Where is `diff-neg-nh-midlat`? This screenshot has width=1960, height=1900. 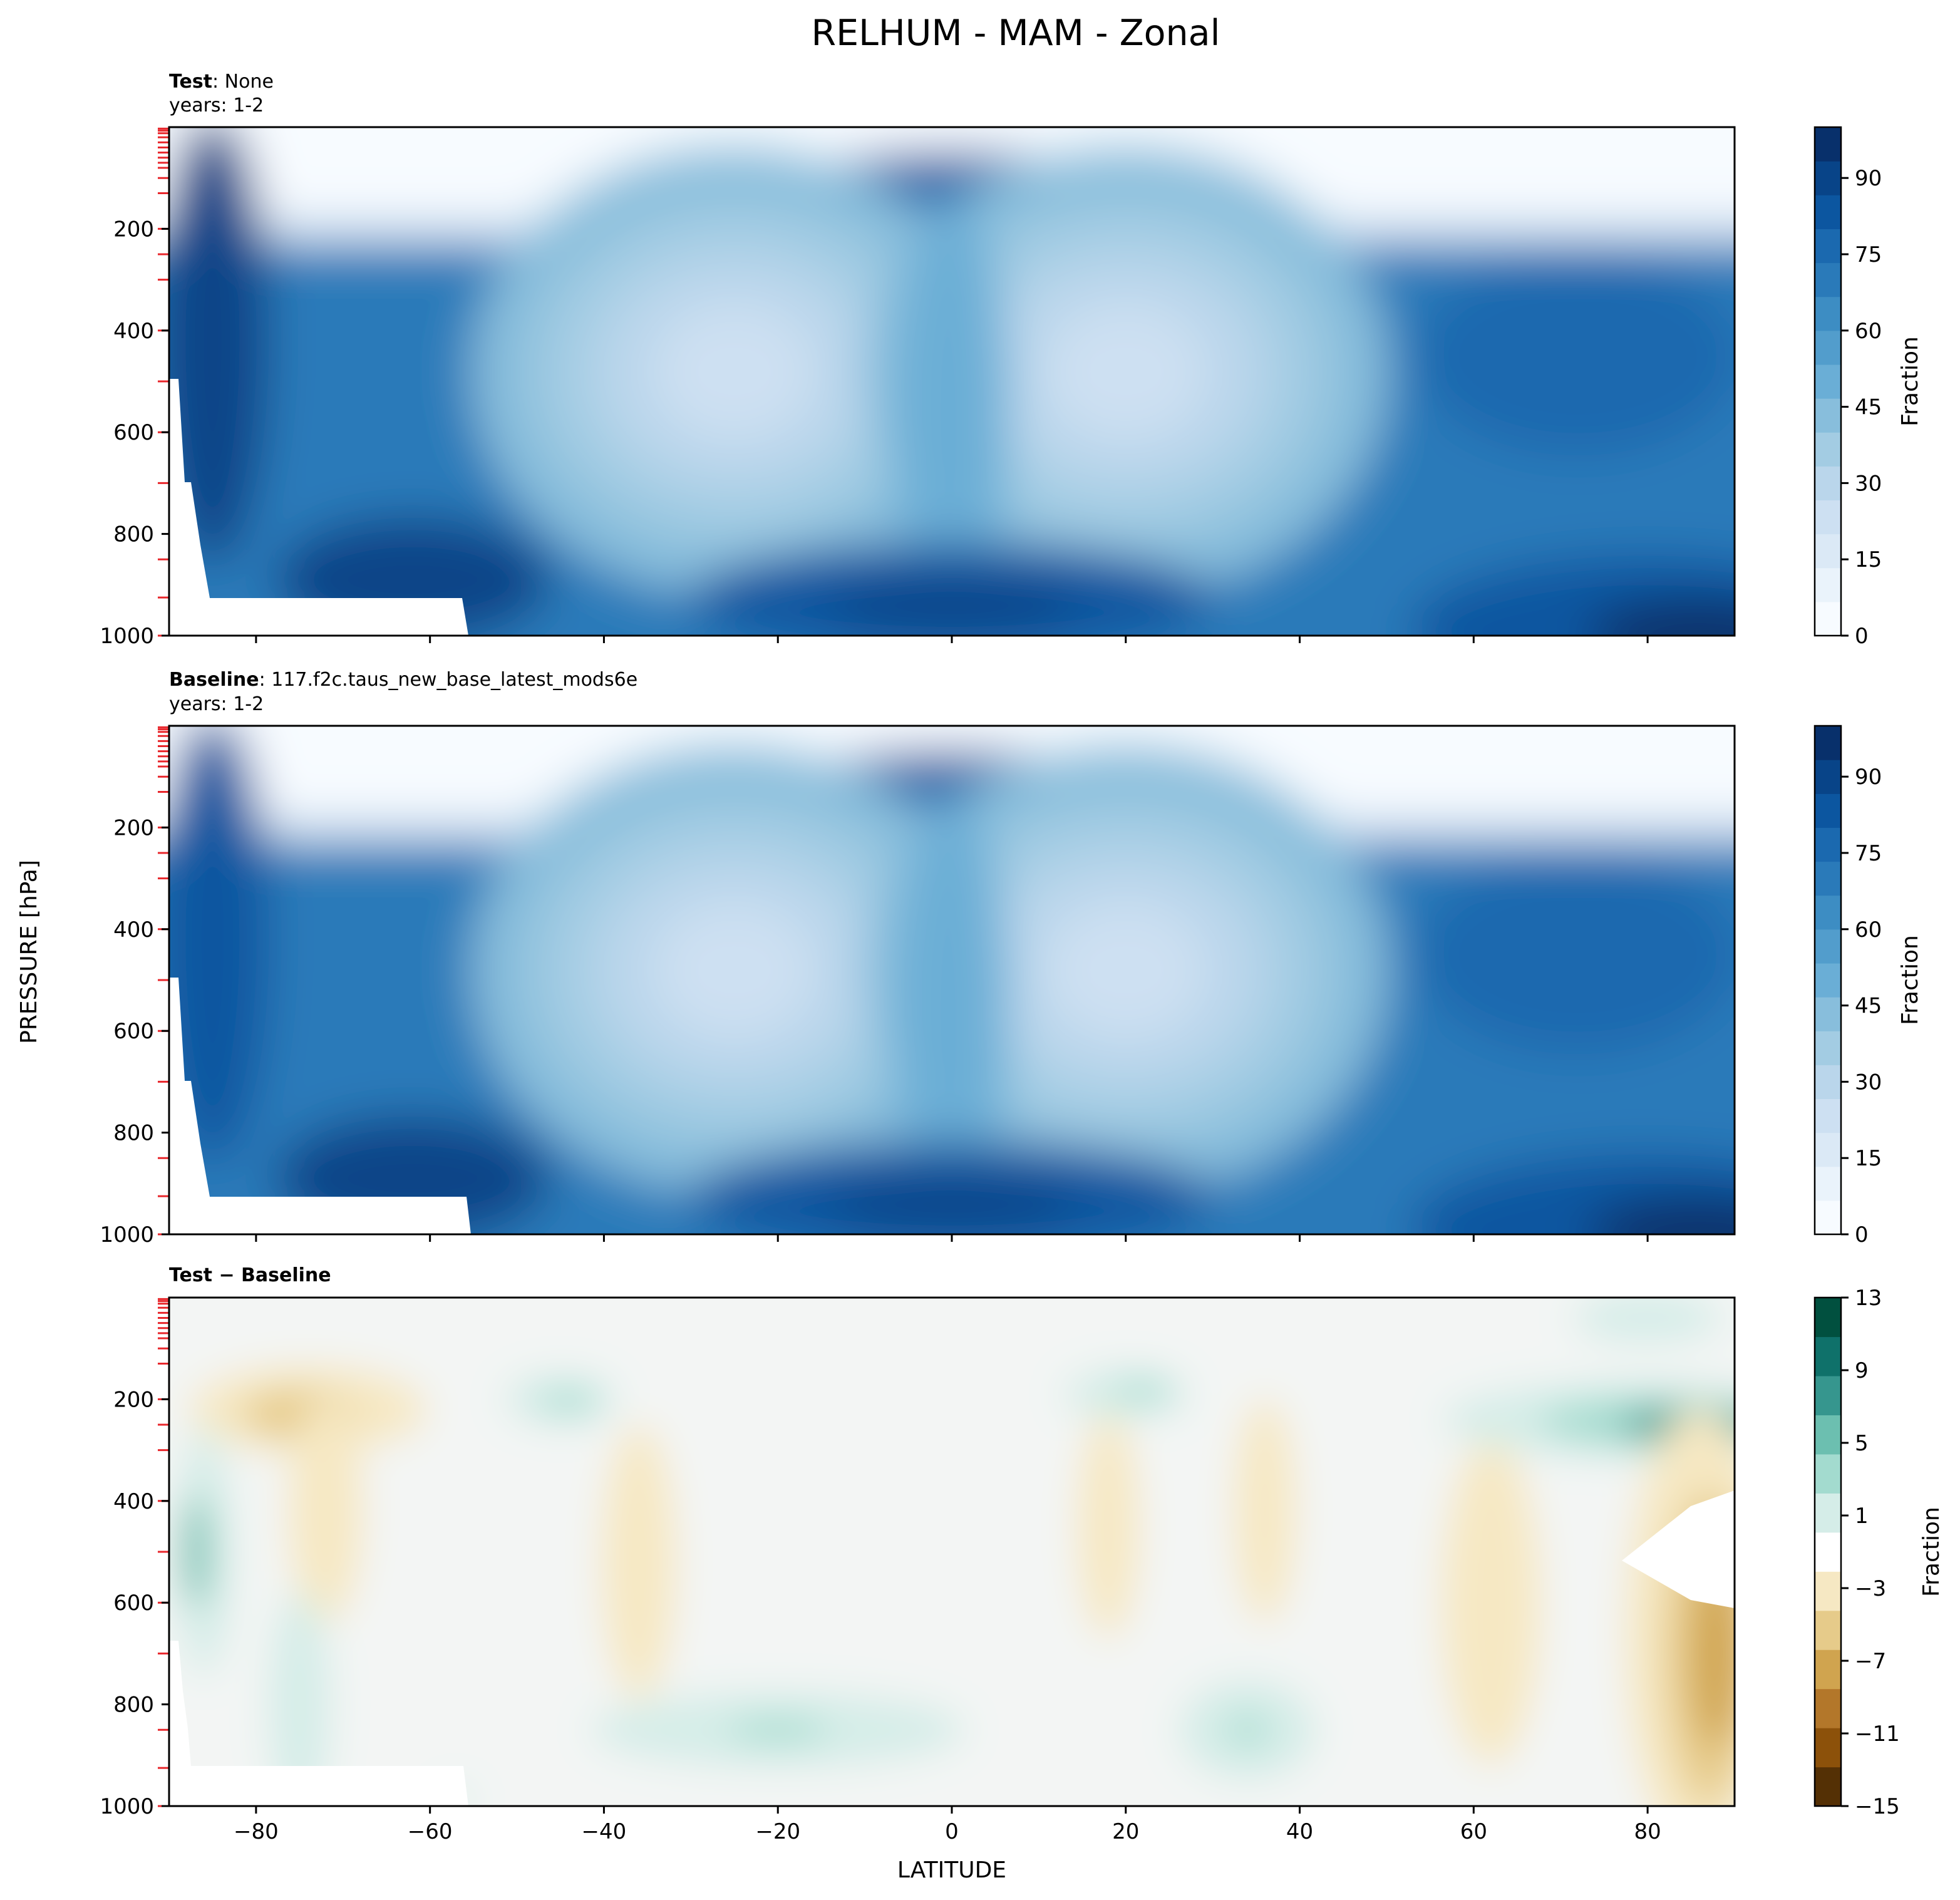
diff-neg-nh-midlat is located at coordinates (1265, 1511).